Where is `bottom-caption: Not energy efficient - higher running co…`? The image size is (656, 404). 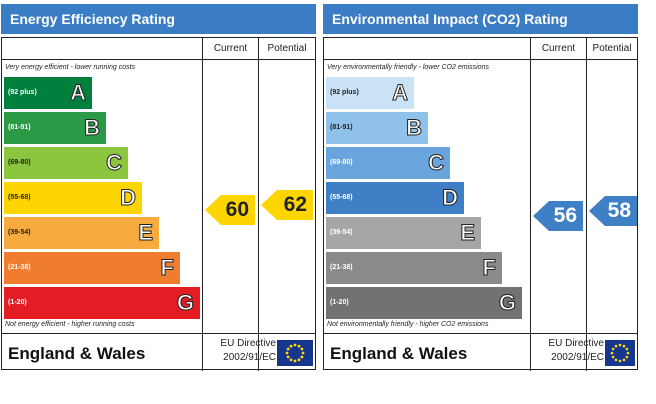
bottom-caption: Not energy efficient - higher running co… is located at coordinates (70, 324).